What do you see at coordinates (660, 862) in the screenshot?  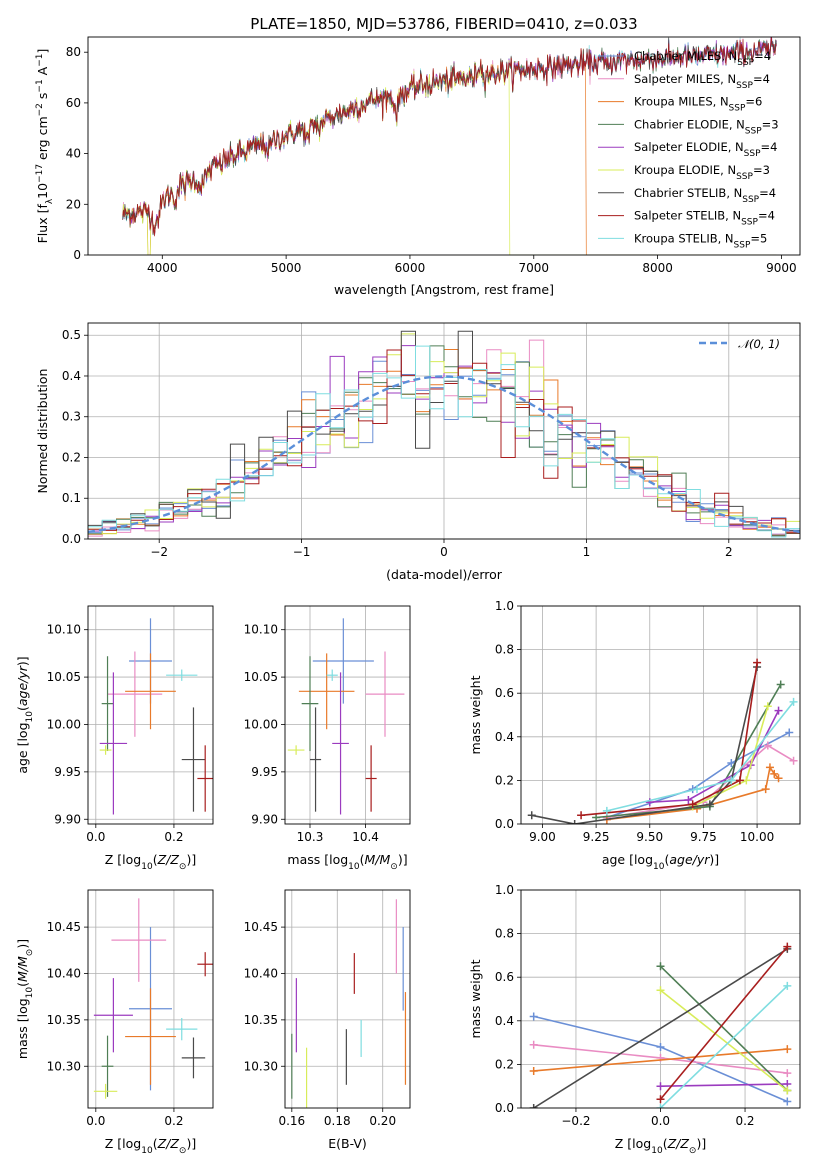 I see `x-axis-label: age [log10(age/yr)]` at bounding box center [660, 862].